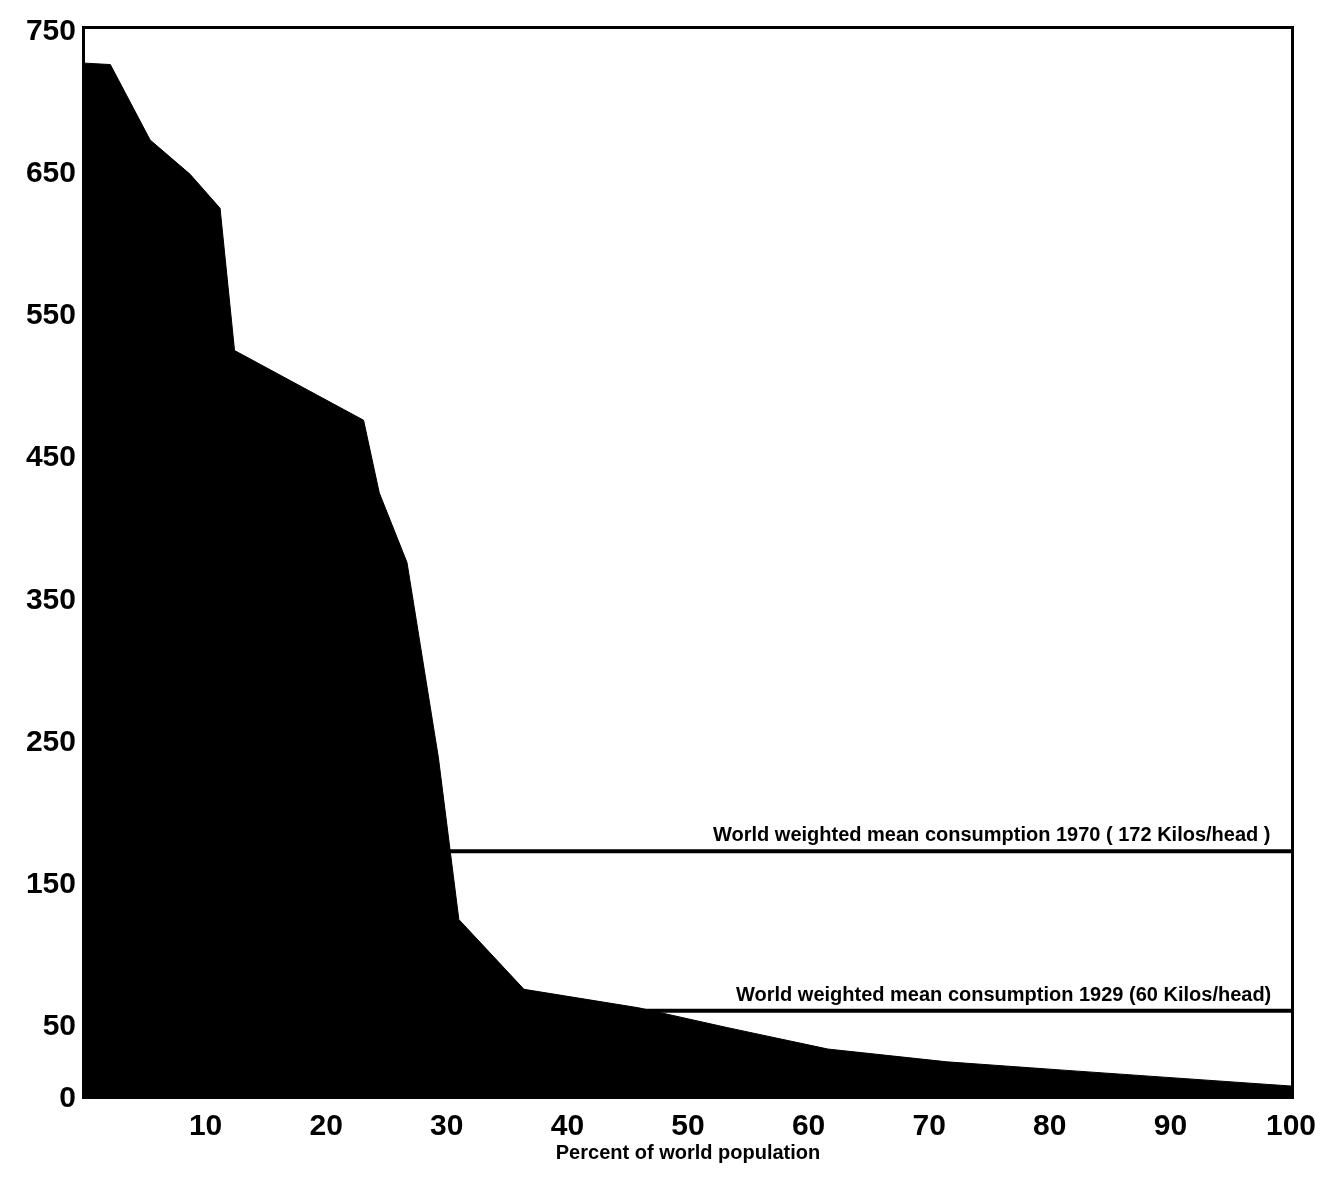 This screenshot has height=1186, width=1328. Describe the element at coordinates (326, 1124) in the screenshot. I see `x-tick-label: 20` at that location.